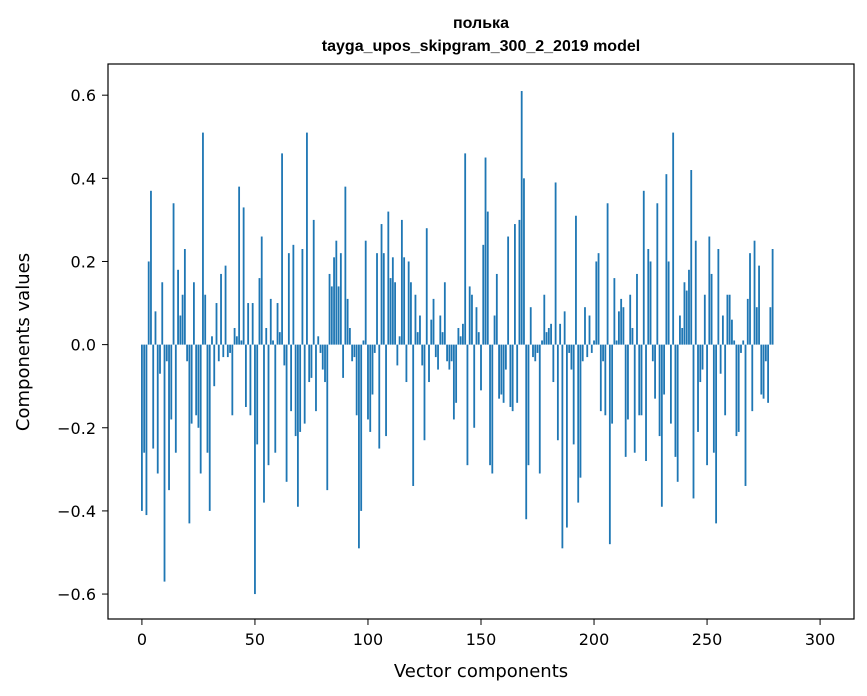  I want to click on x-tick-label: 250, so click(707, 639).